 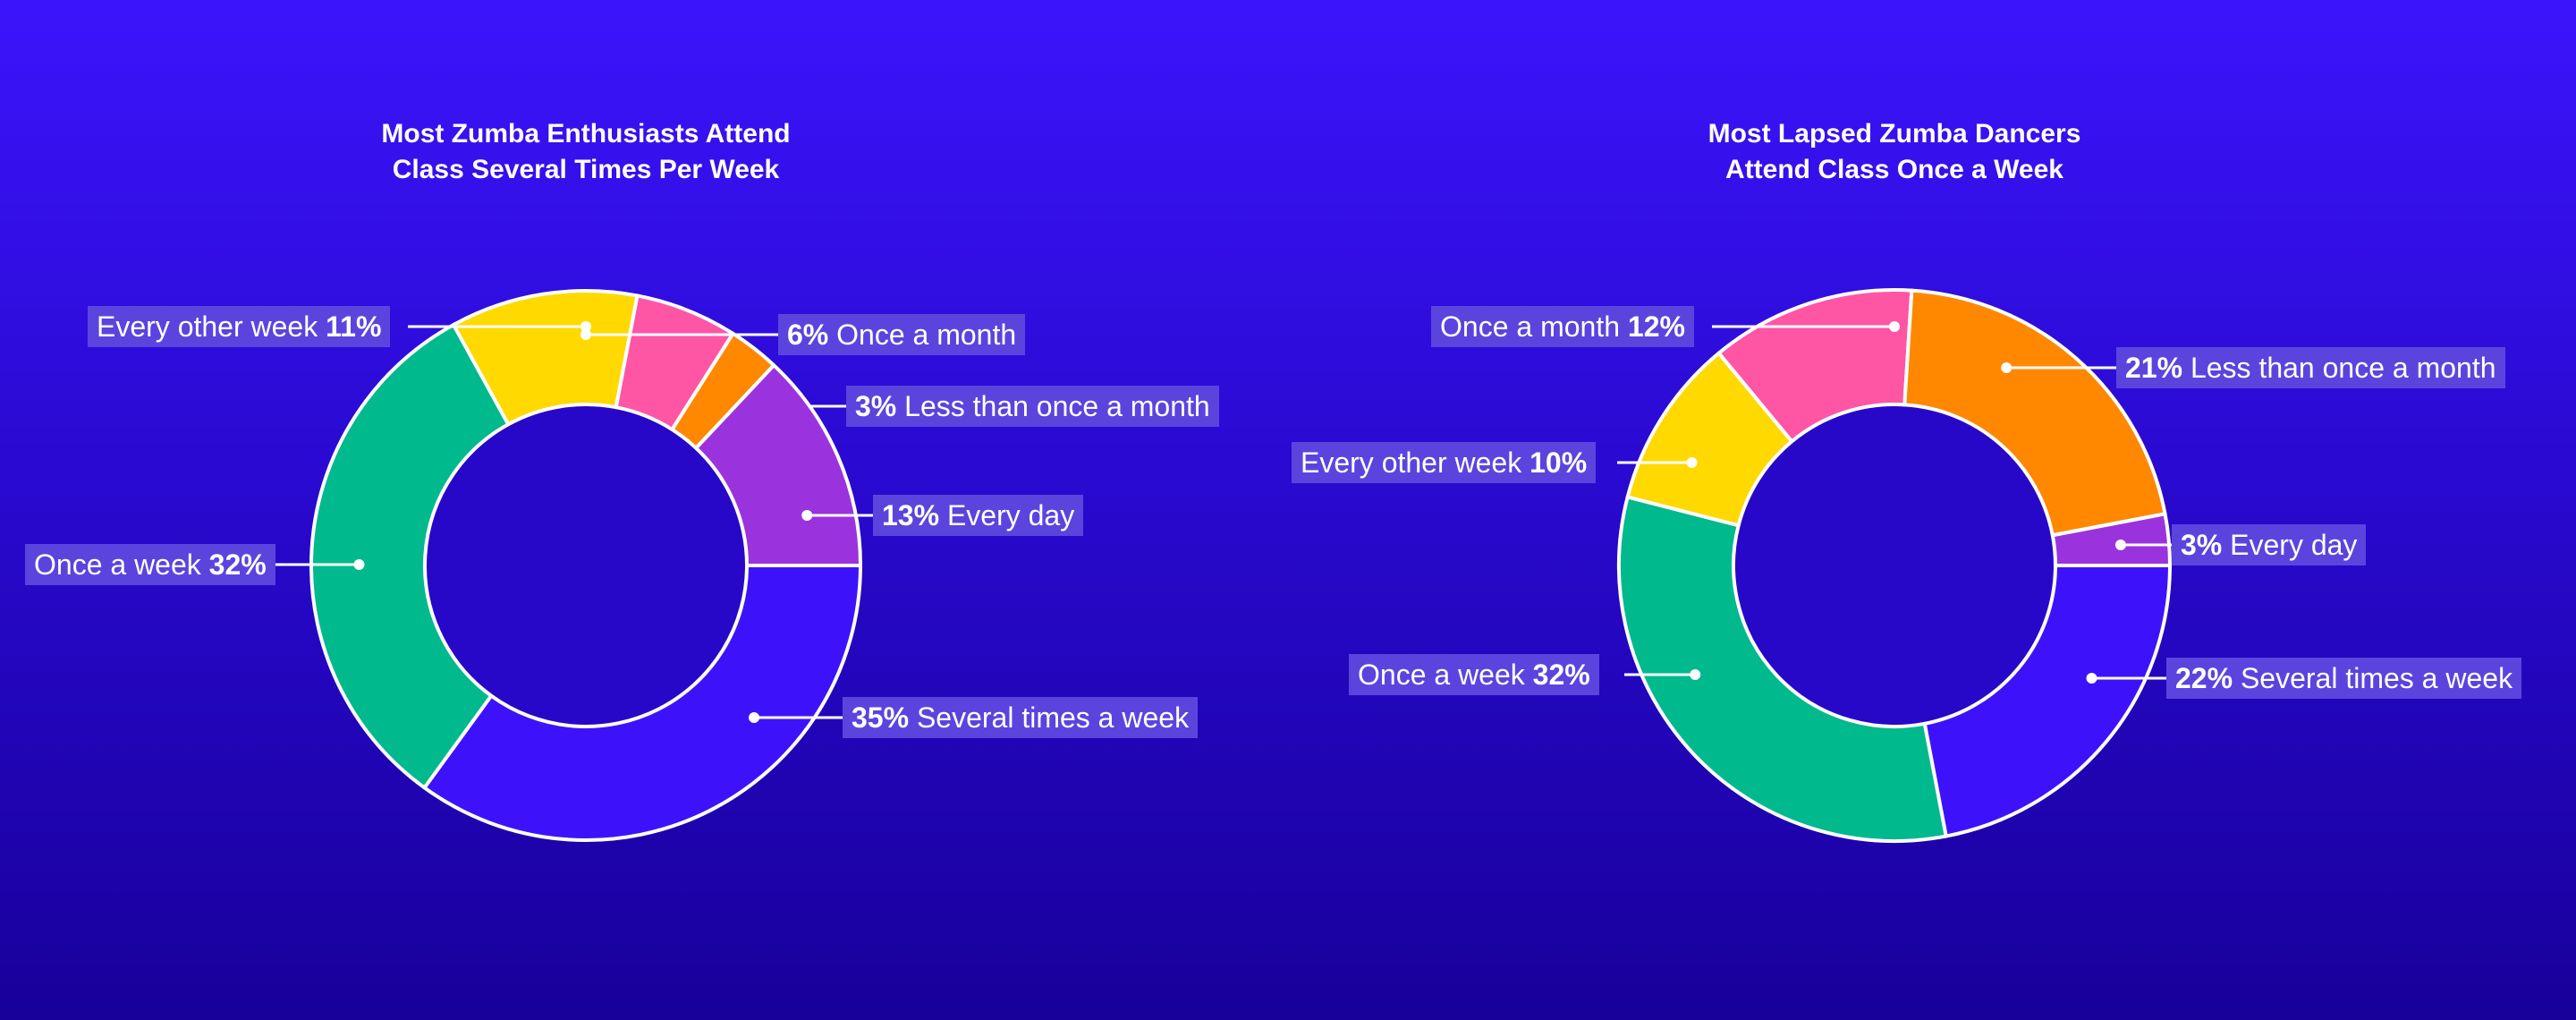 What do you see at coordinates (2111, 539) in the screenshot?
I see `donut-slice-every-day` at bounding box center [2111, 539].